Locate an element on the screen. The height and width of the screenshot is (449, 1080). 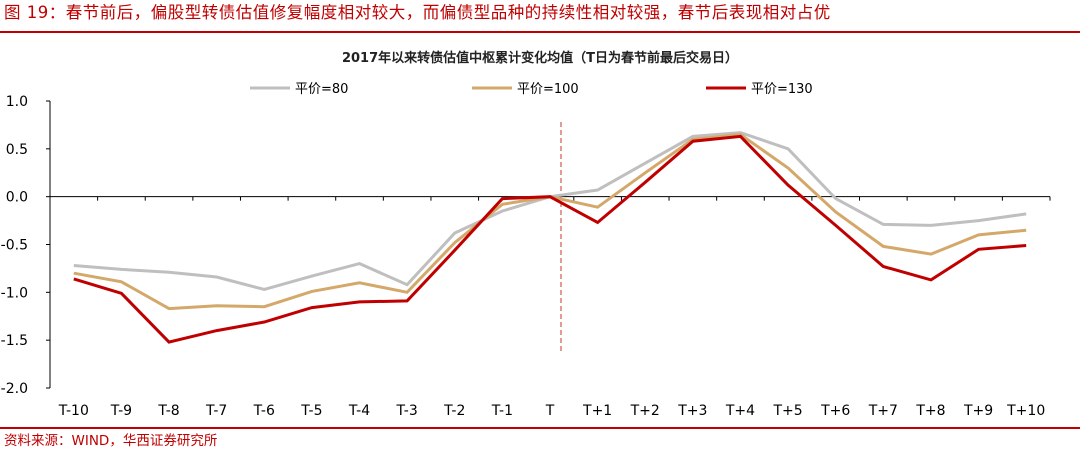
x-tick-label: T+2 is located at coordinates (645, 411).